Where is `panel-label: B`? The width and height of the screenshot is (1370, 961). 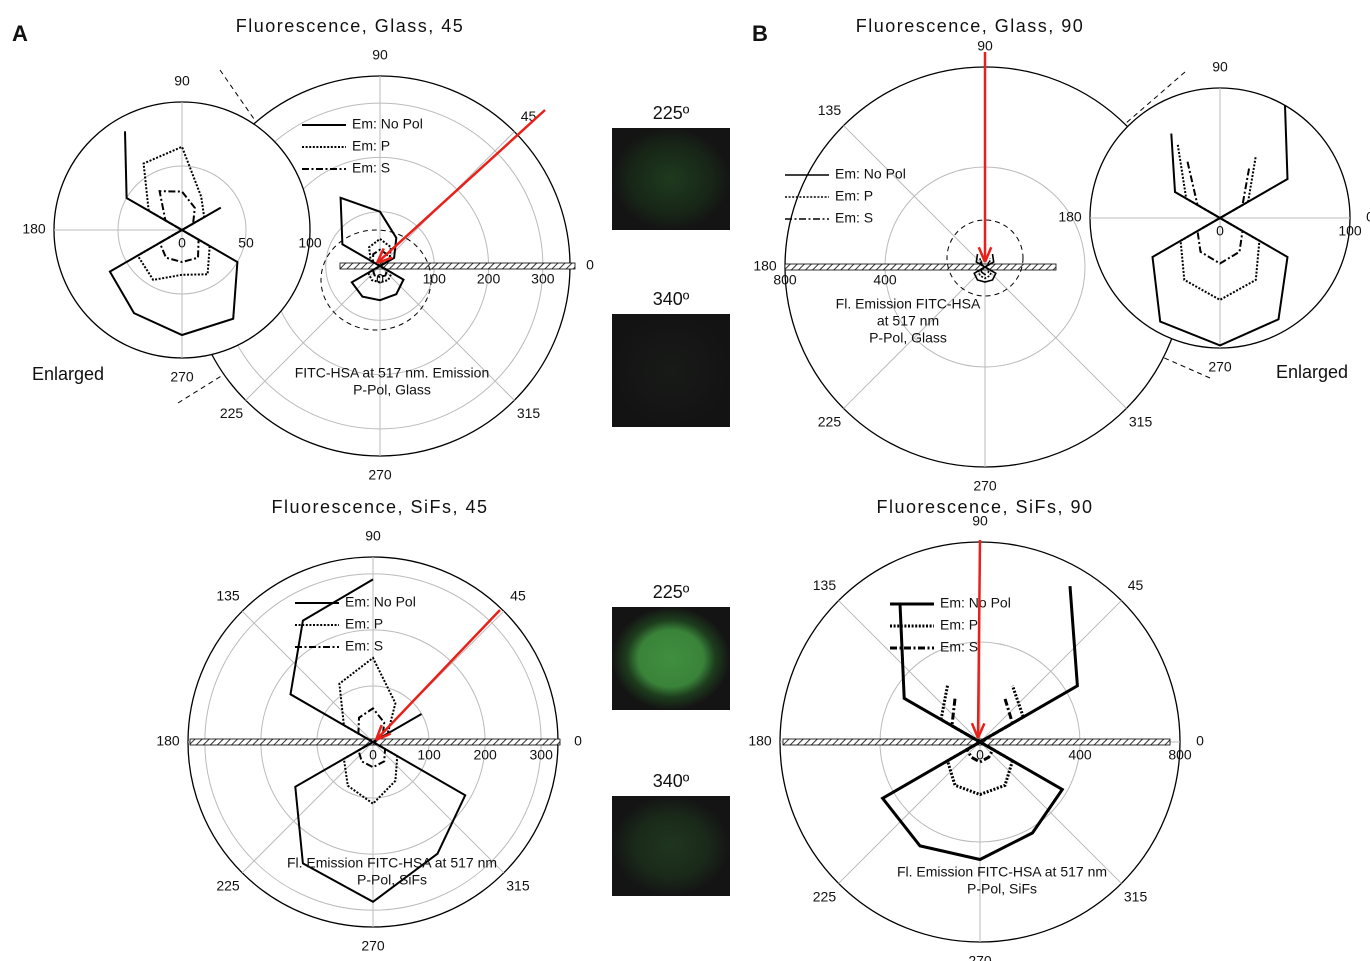 panel-label: B is located at coordinates (760, 33).